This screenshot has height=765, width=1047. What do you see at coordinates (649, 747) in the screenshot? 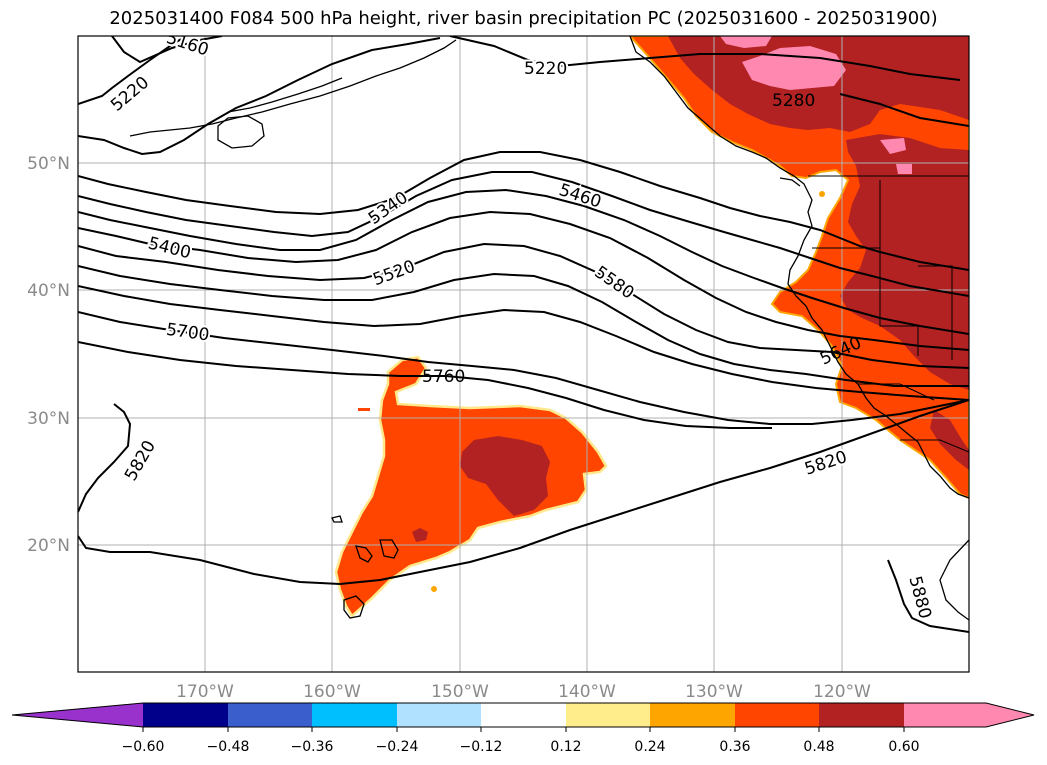
I see `colorbar-tick: 0.24` at bounding box center [649, 747].